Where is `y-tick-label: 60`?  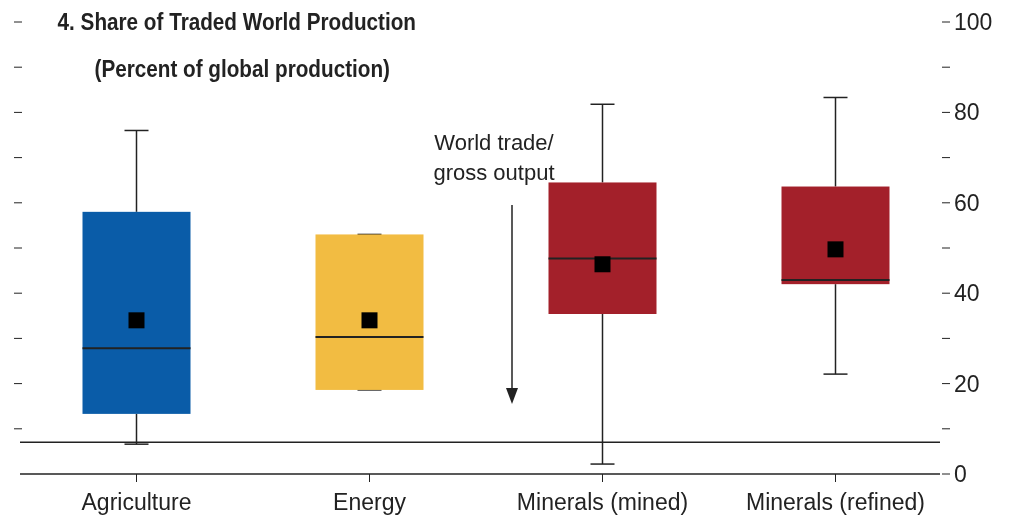 y-tick-label: 60 is located at coordinates (967, 202).